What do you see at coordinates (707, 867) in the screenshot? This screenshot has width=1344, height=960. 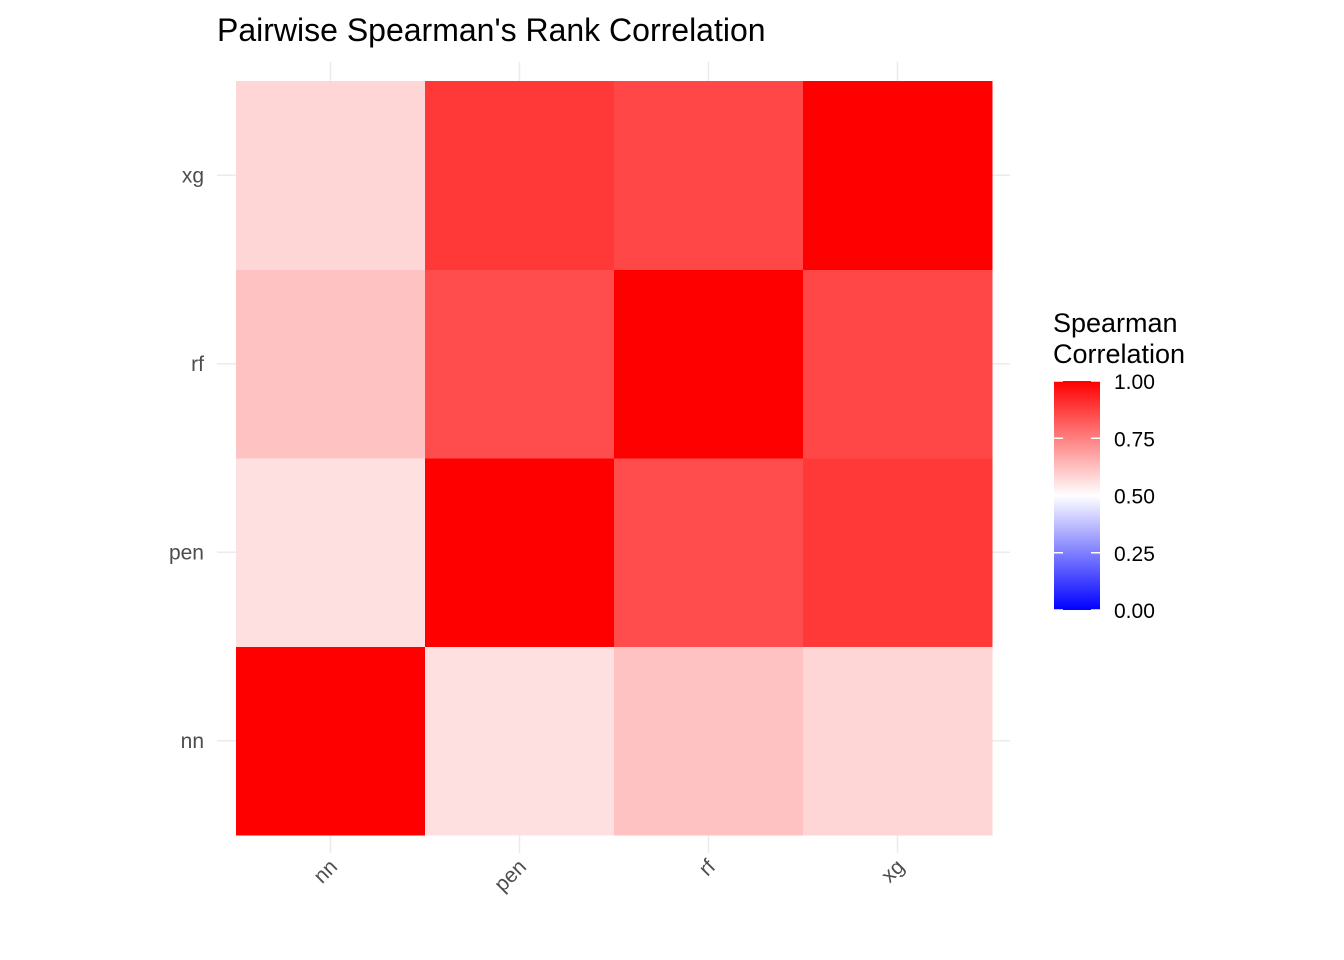 I see `x-tick-label-rf: rf` at bounding box center [707, 867].